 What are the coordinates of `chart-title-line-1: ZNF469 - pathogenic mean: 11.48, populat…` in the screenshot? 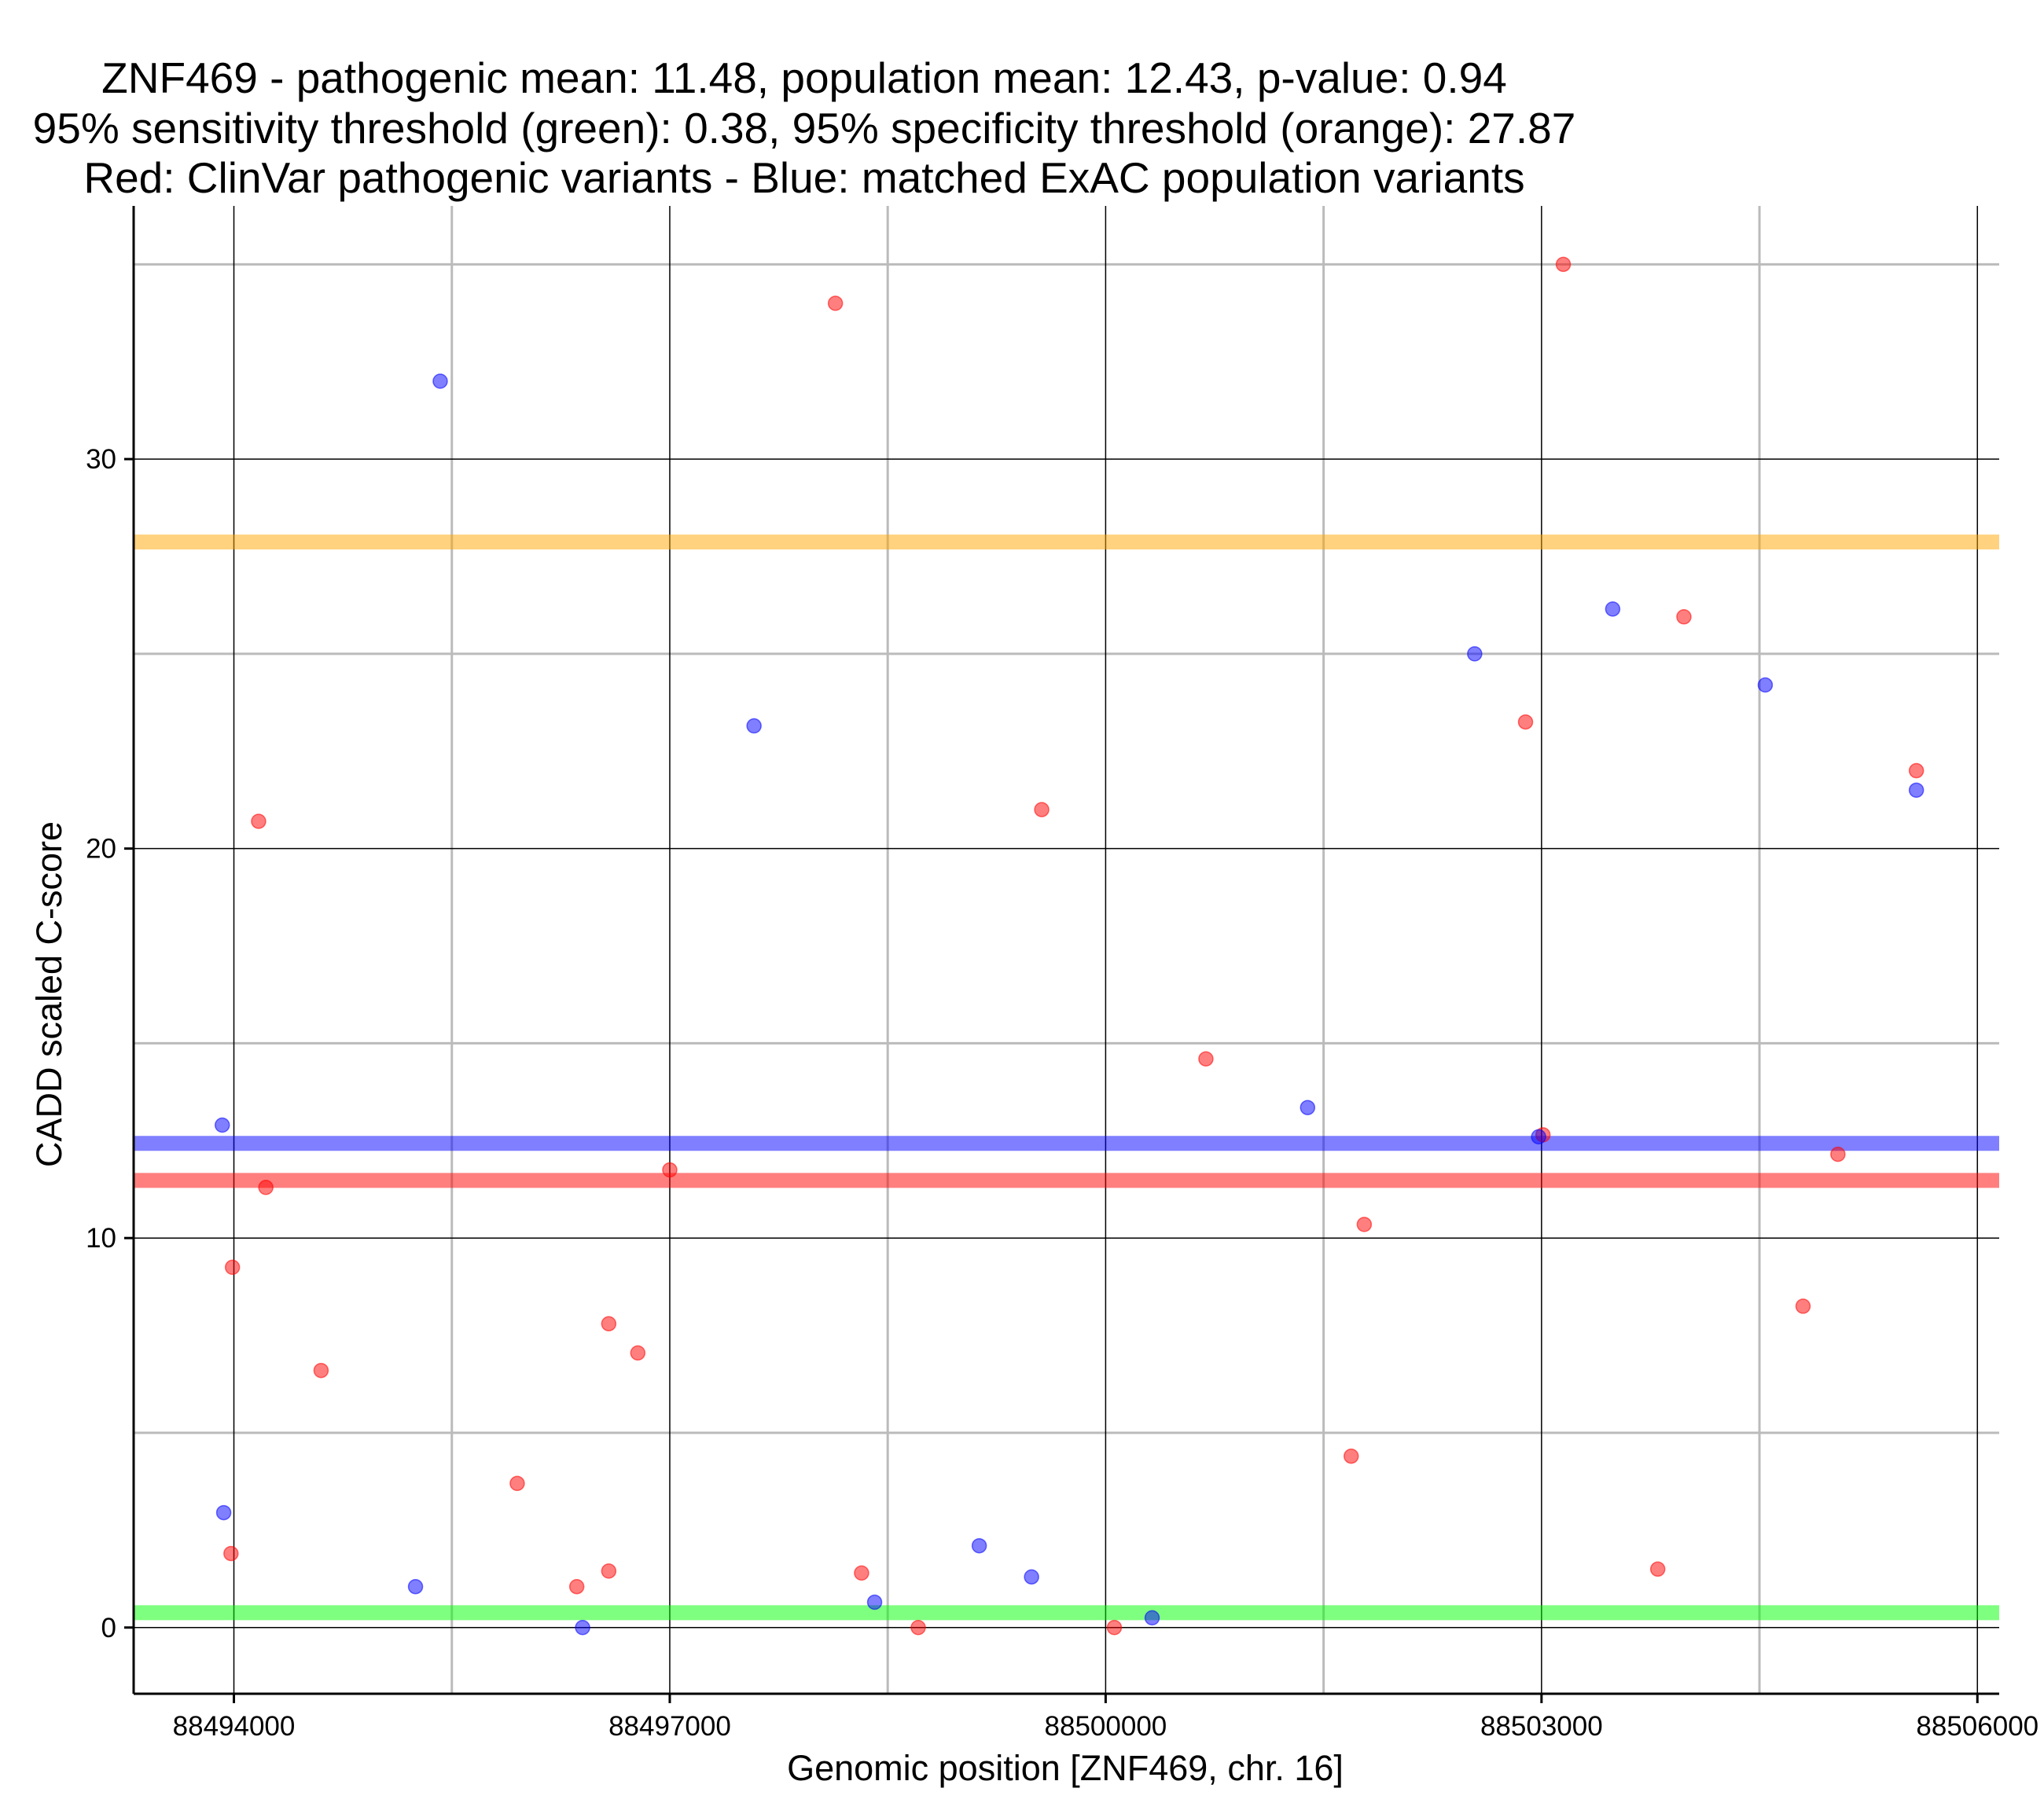 It's located at (804, 77).